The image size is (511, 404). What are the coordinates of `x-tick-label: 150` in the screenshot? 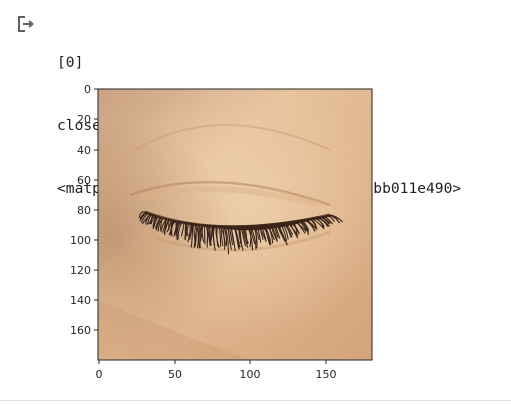 It's located at (326, 374).